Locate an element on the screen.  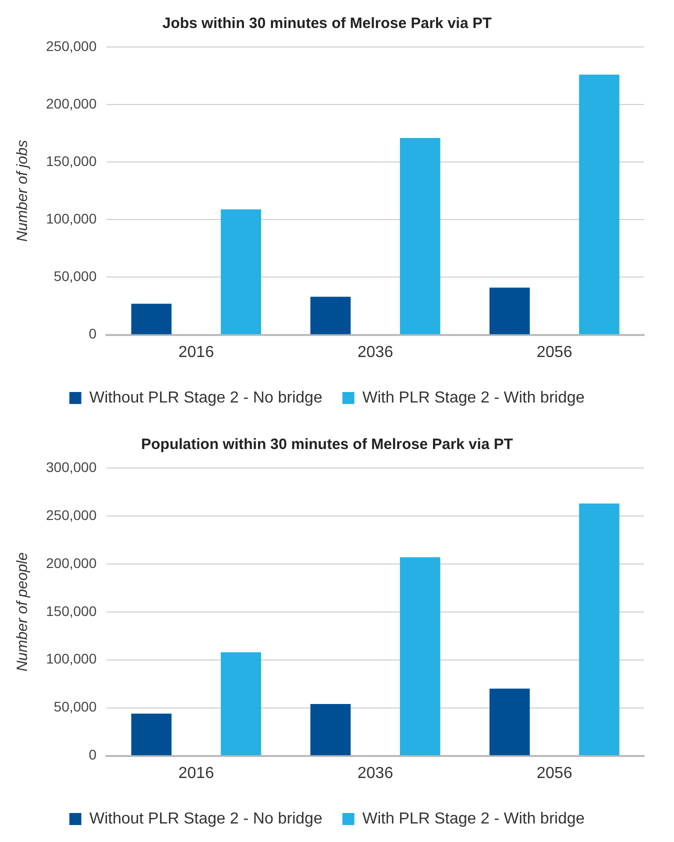
y-axis-title: Number of people is located at coordinates (23, 612).